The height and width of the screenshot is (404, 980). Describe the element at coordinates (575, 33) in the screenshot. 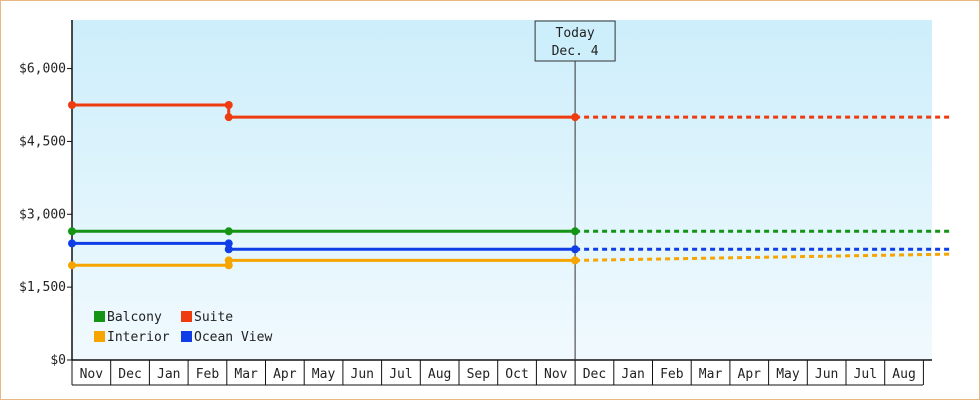

I see `today-label: Today` at that location.